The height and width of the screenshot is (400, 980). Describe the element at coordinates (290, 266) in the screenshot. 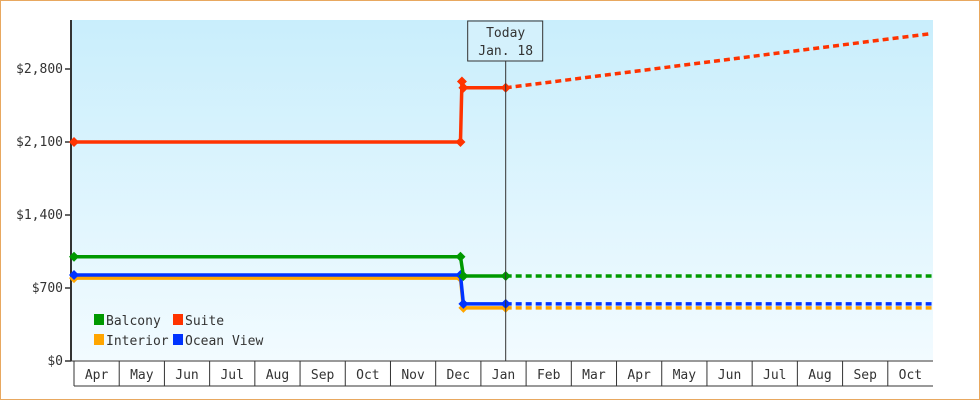

I see `balcony-line` at that location.